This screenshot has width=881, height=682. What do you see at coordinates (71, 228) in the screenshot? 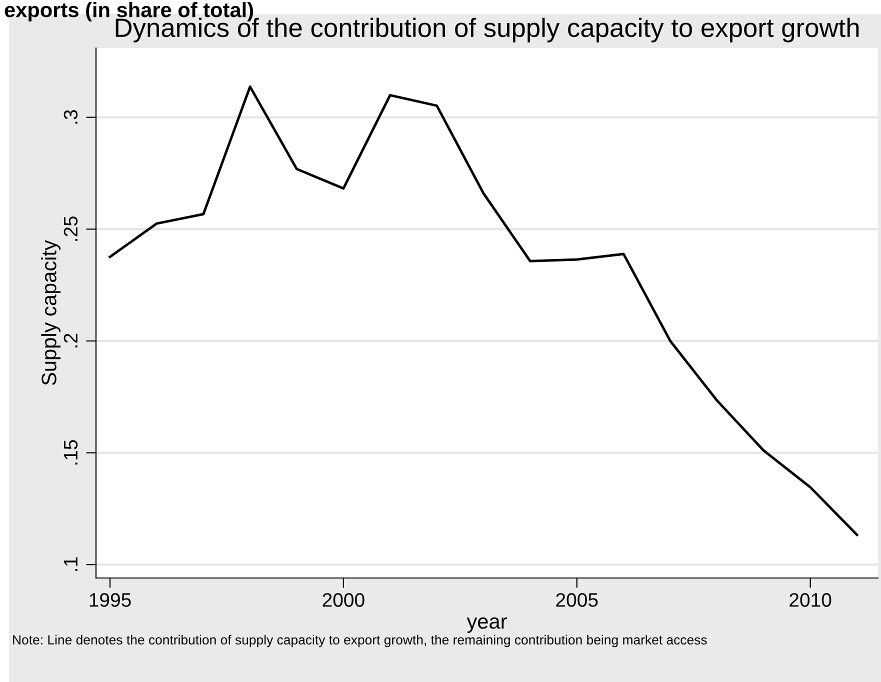
I see `y-tick-label: .25` at bounding box center [71, 228].